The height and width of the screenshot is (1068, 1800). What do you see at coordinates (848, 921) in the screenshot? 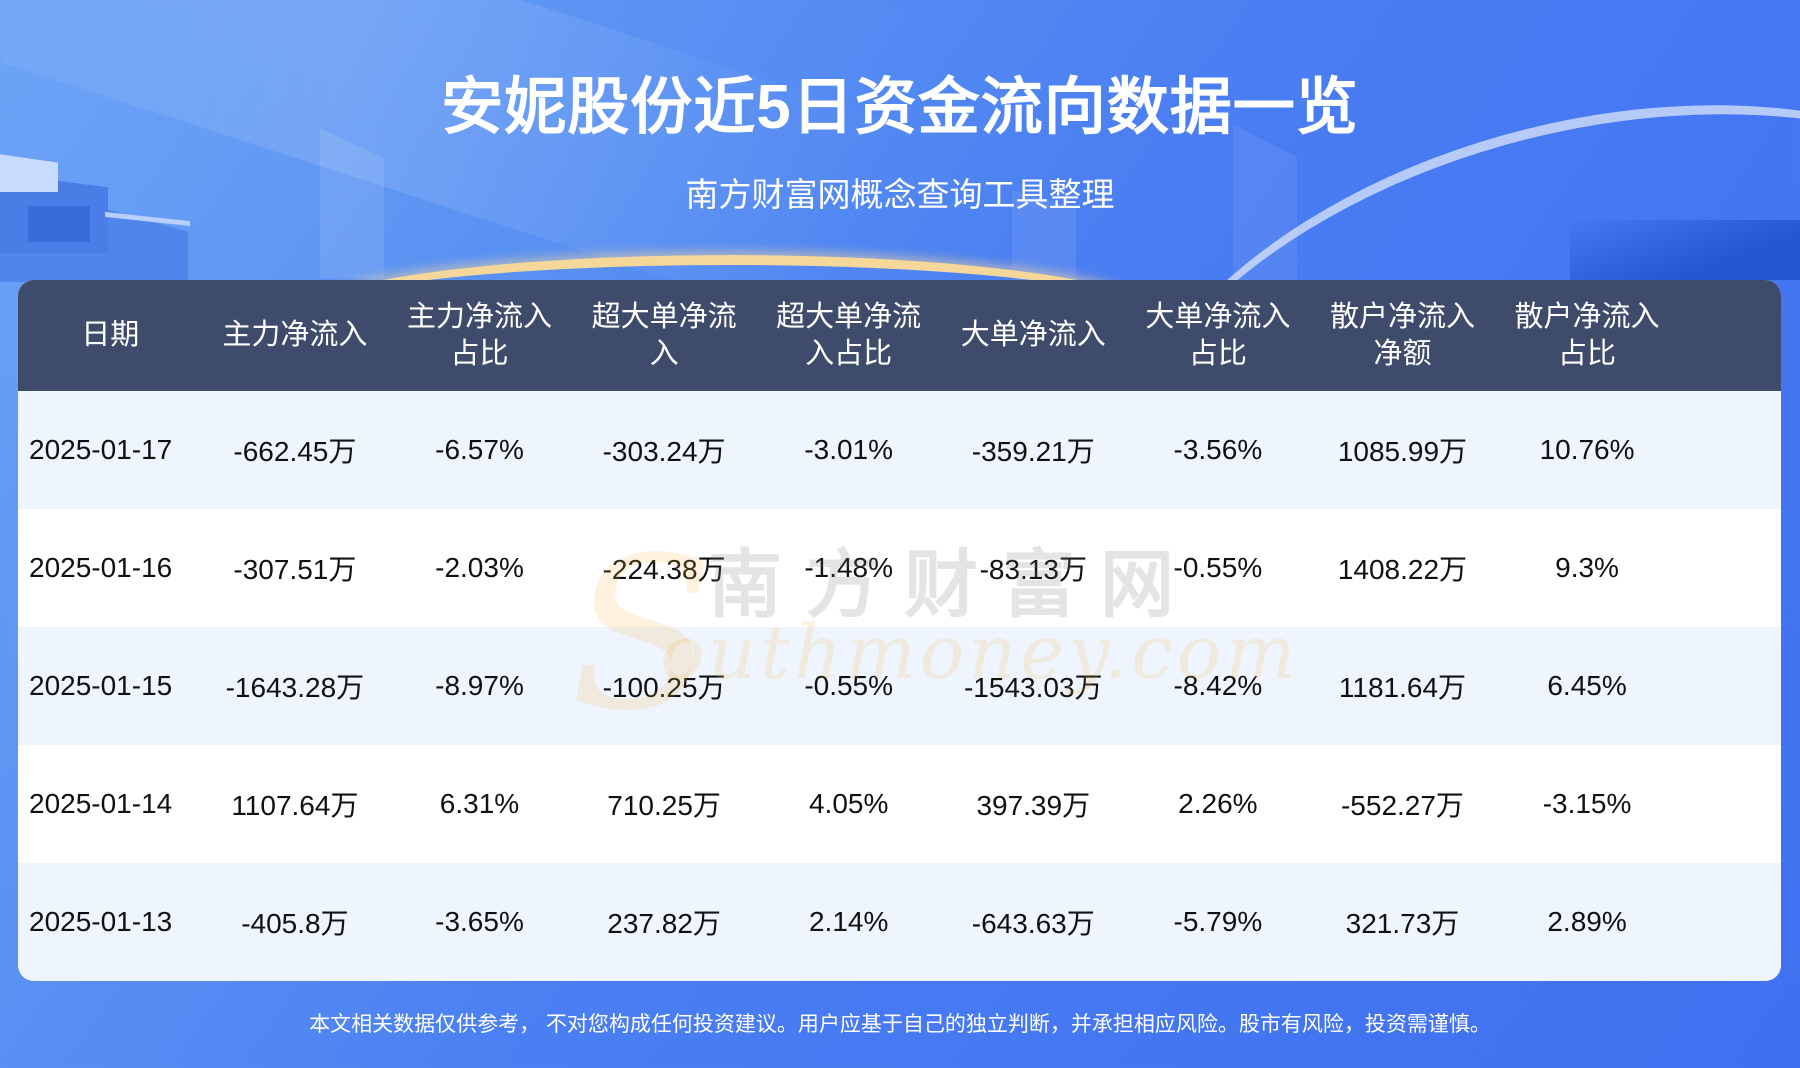
I see `cell-super-large-net-inflow-ratio: 2.14%` at bounding box center [848, 921].